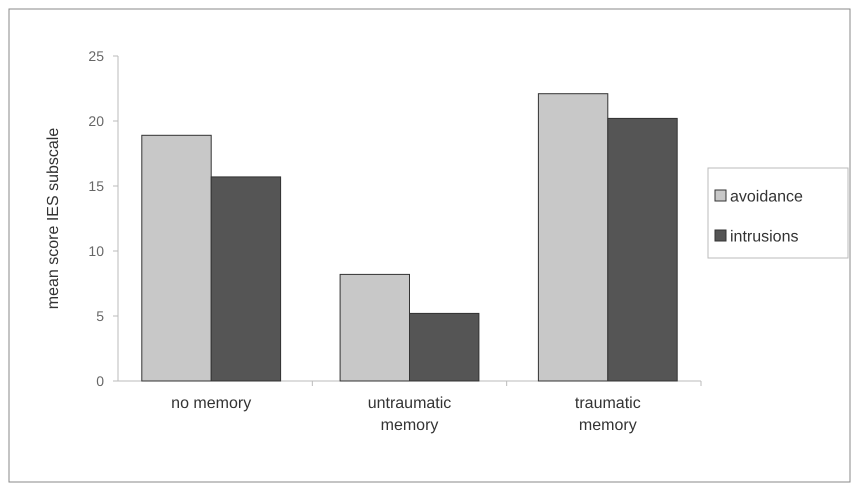 The image size is (851, 483). I want to click on legend-label: intrusions, so click(764, 237).